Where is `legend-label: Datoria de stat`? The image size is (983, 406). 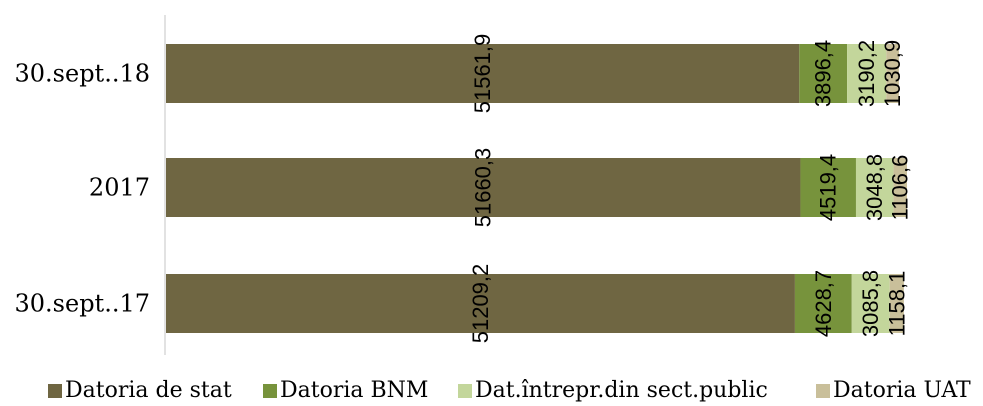 legend-label: Datoria de stat is located at coordinates (148, 390).